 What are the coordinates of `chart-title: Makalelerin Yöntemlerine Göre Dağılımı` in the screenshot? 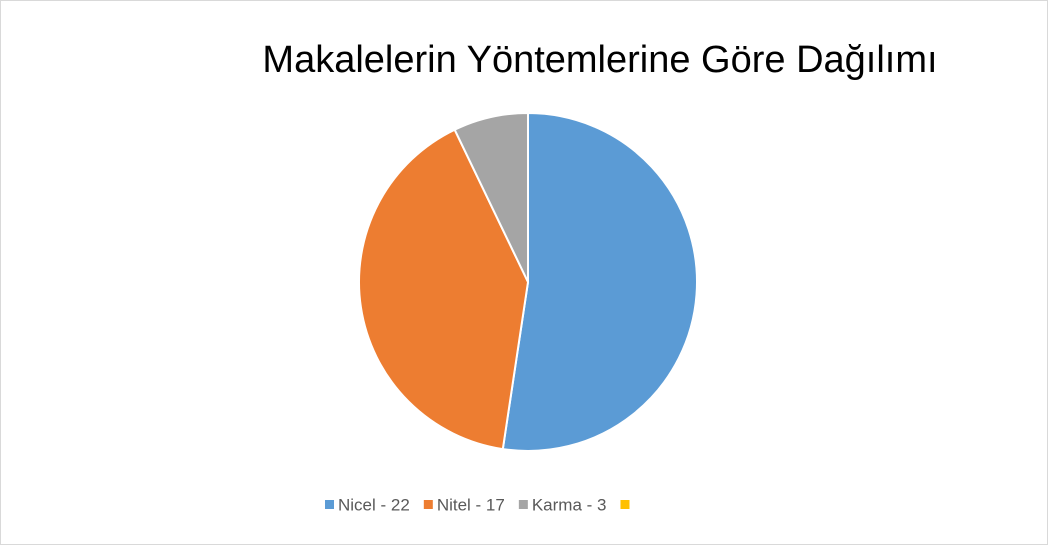 It's located at (599, 60).